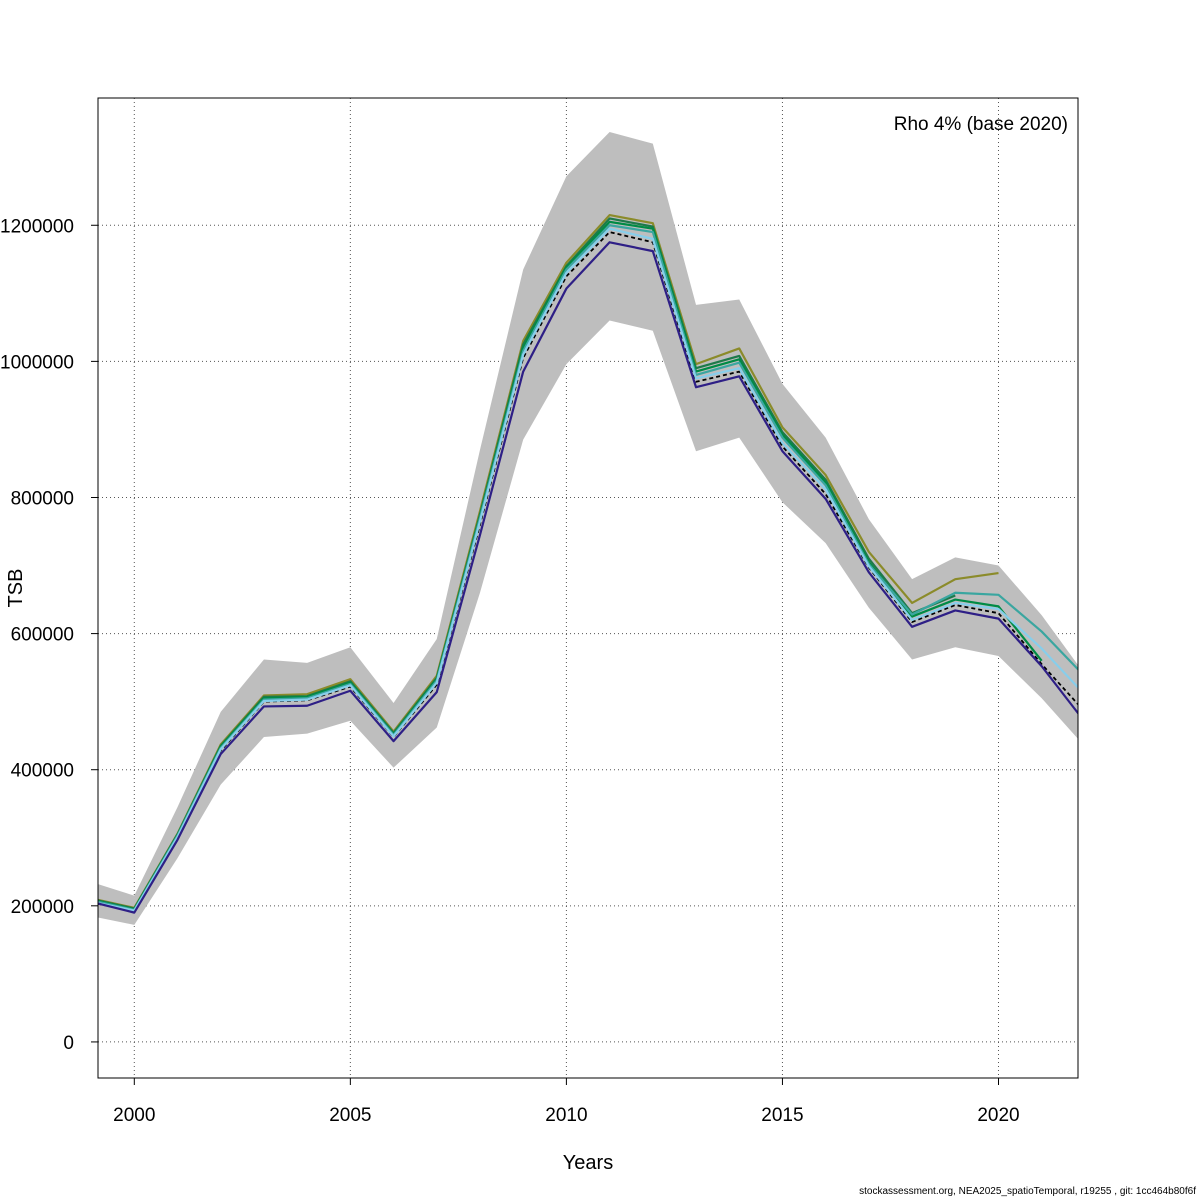  I want to click on y-tick-label: 200000, so click(42, 907).